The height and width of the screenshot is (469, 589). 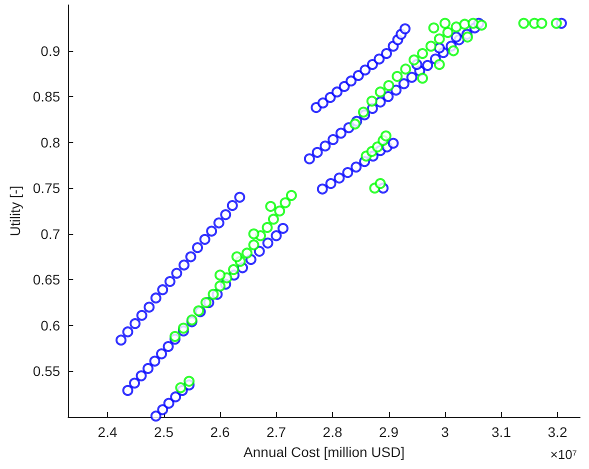 What do you see at coordinates (50, 325) in the screenshot?
I see `y-tick-label: 0.6` at bounding box center [50, 325].